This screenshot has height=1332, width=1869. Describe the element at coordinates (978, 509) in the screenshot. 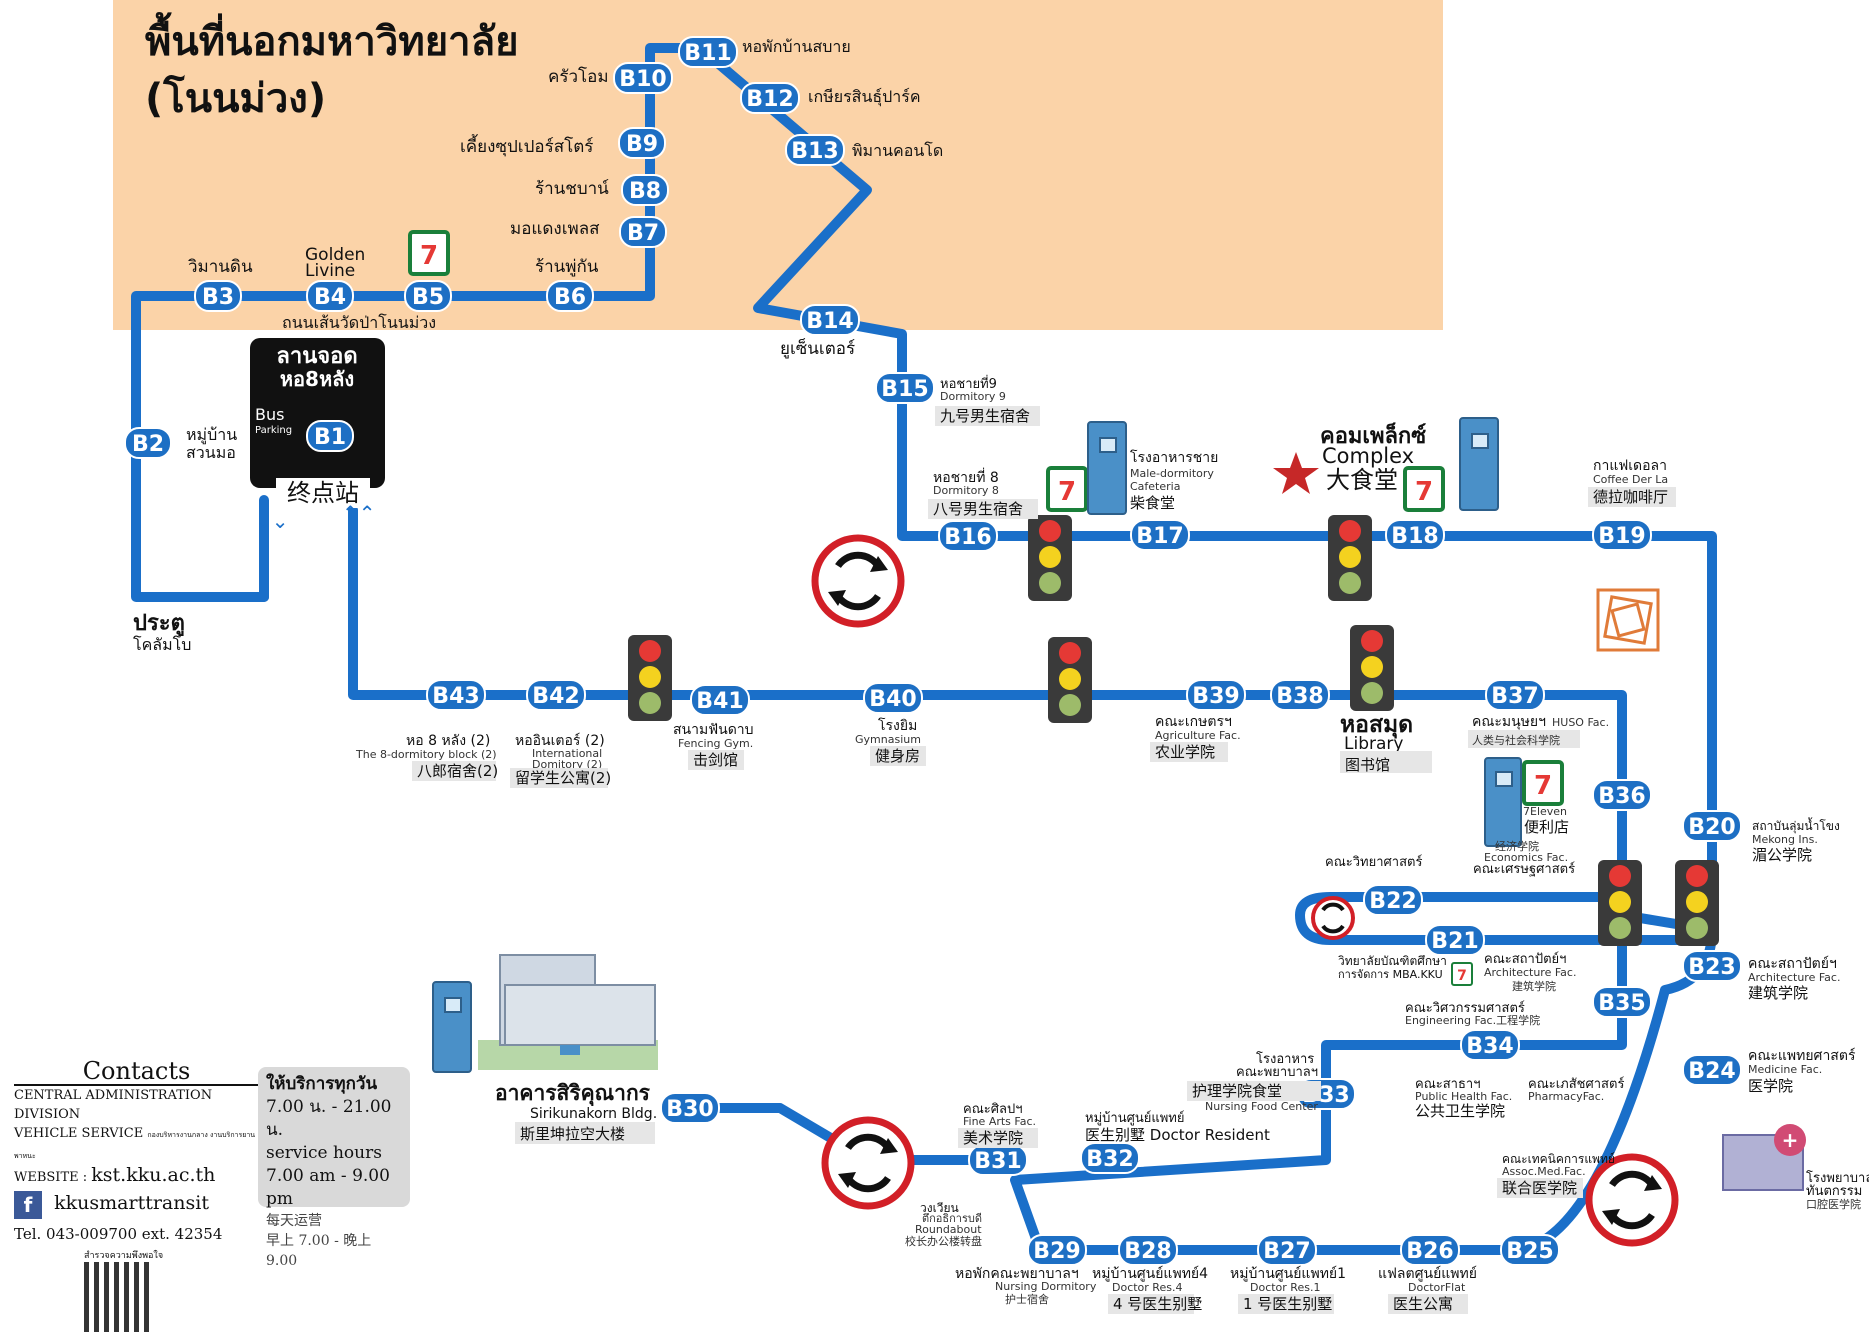

I see `label-b16-cn: 八号男生宿舍` at that location.